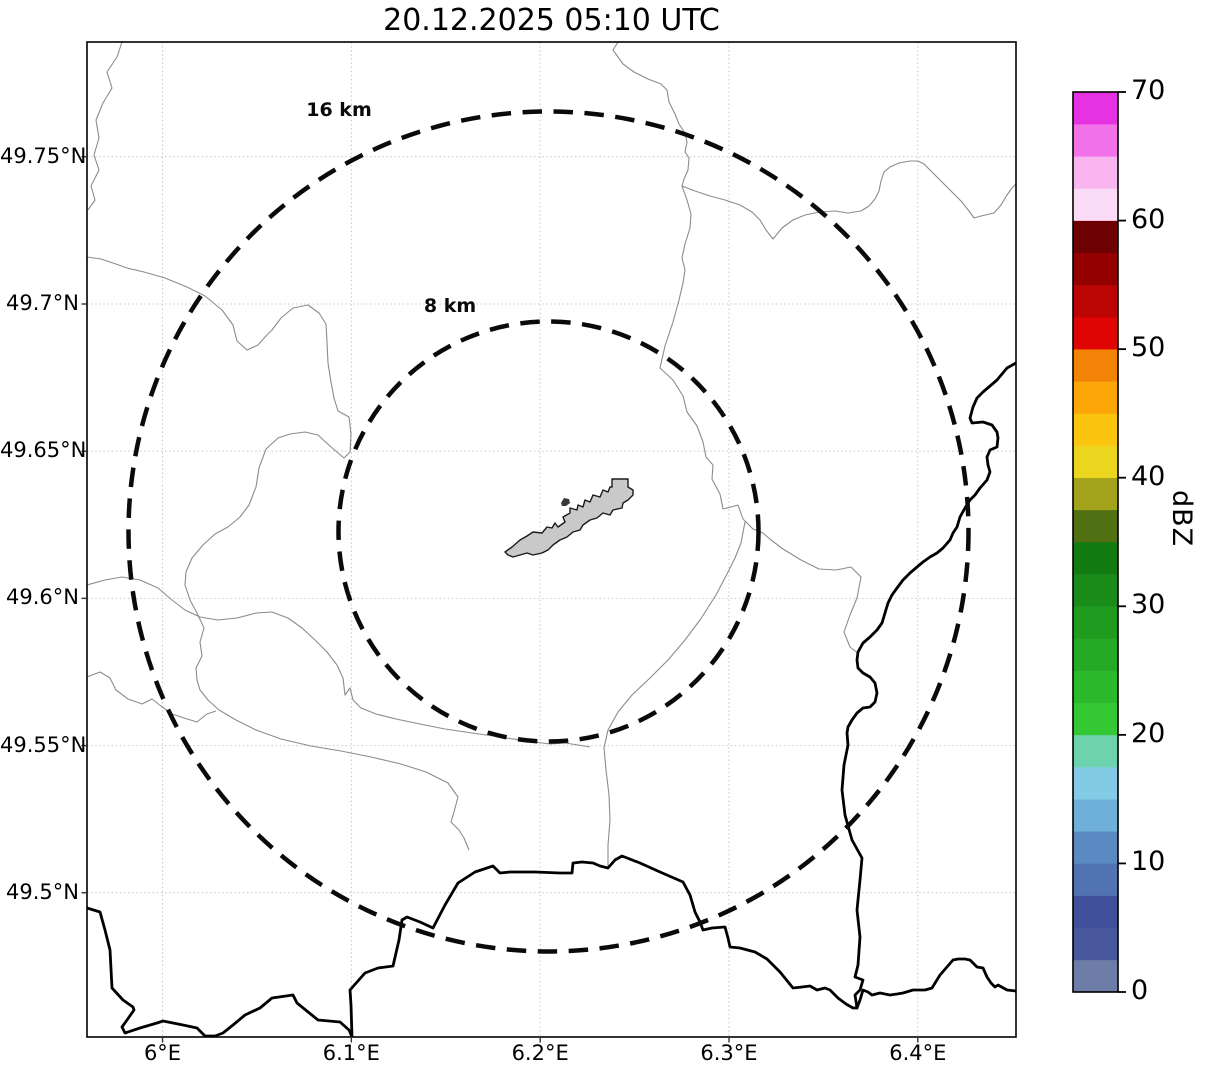  What do you see at coordinates (42, 597) in the screenshot?
I see `y-tick-label: 49.6°N` at bounding box center [42, 597].